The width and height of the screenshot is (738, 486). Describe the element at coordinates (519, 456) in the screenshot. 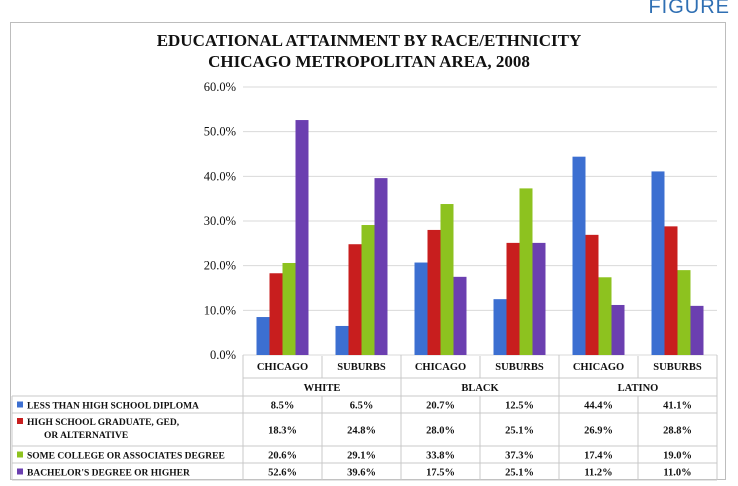

I see `data-label: 37.3%` at that location.